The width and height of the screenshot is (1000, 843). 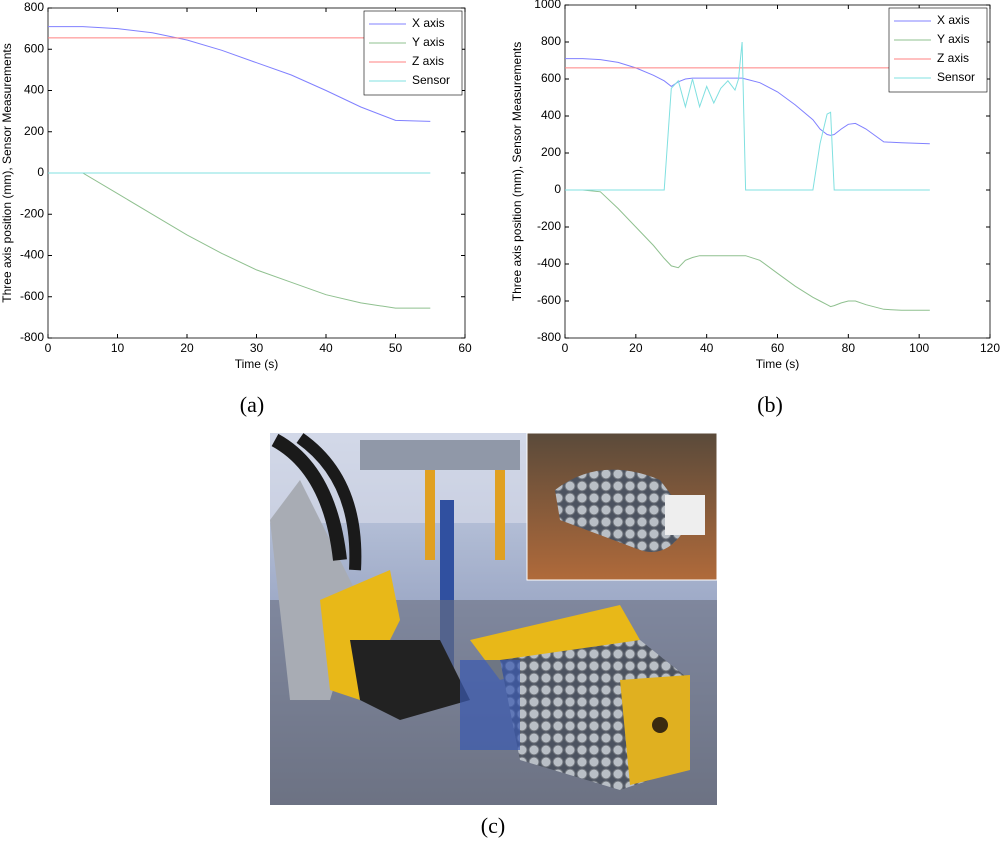 I want to click on y-tick-label: 1000, so click(x=547, y=5).